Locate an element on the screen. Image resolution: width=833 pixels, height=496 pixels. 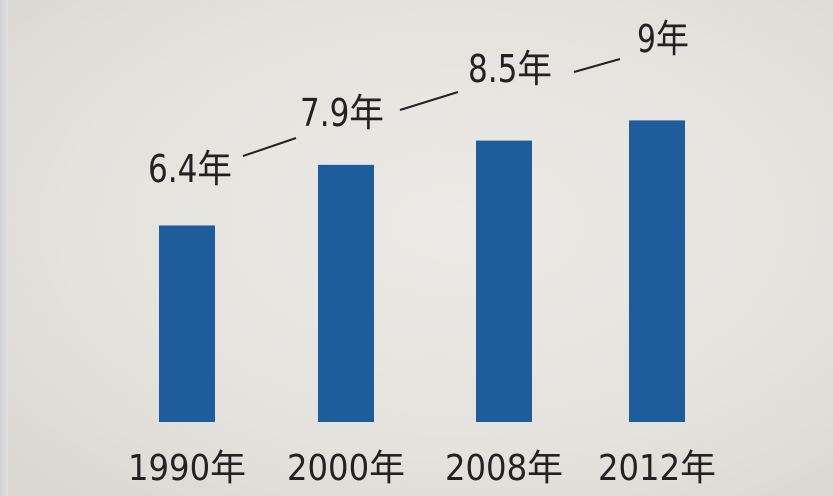
page-edge is located at coordinates (4, 248).